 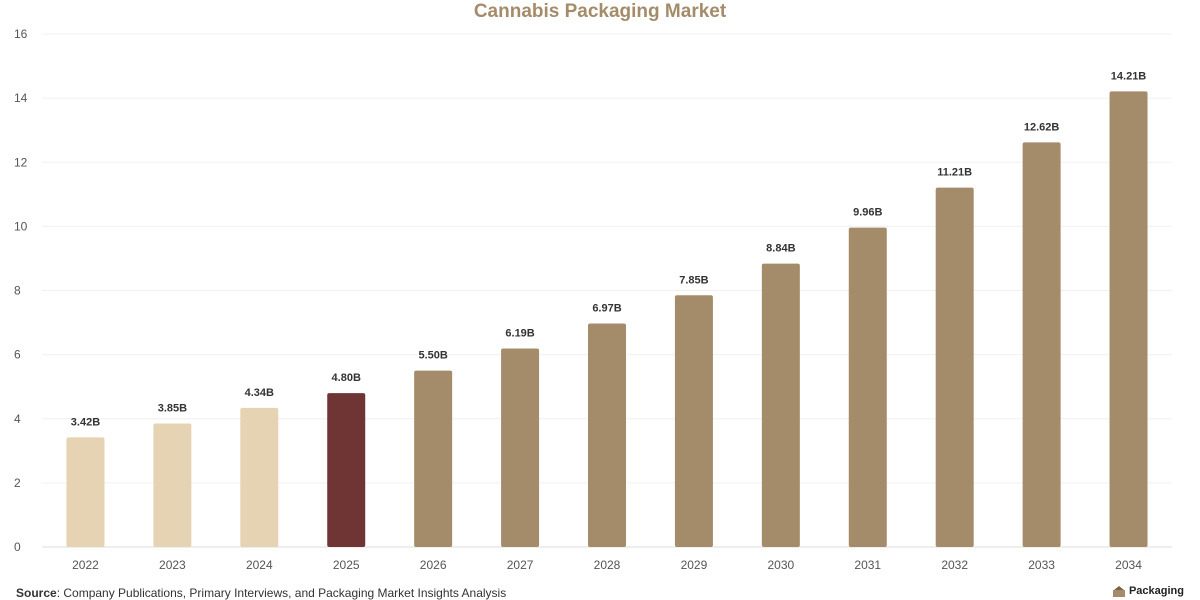 What do you see at coordinates (21, 226) in the screenshot?
I see `y-tick-label: 10` at bounding box center [21, 226].